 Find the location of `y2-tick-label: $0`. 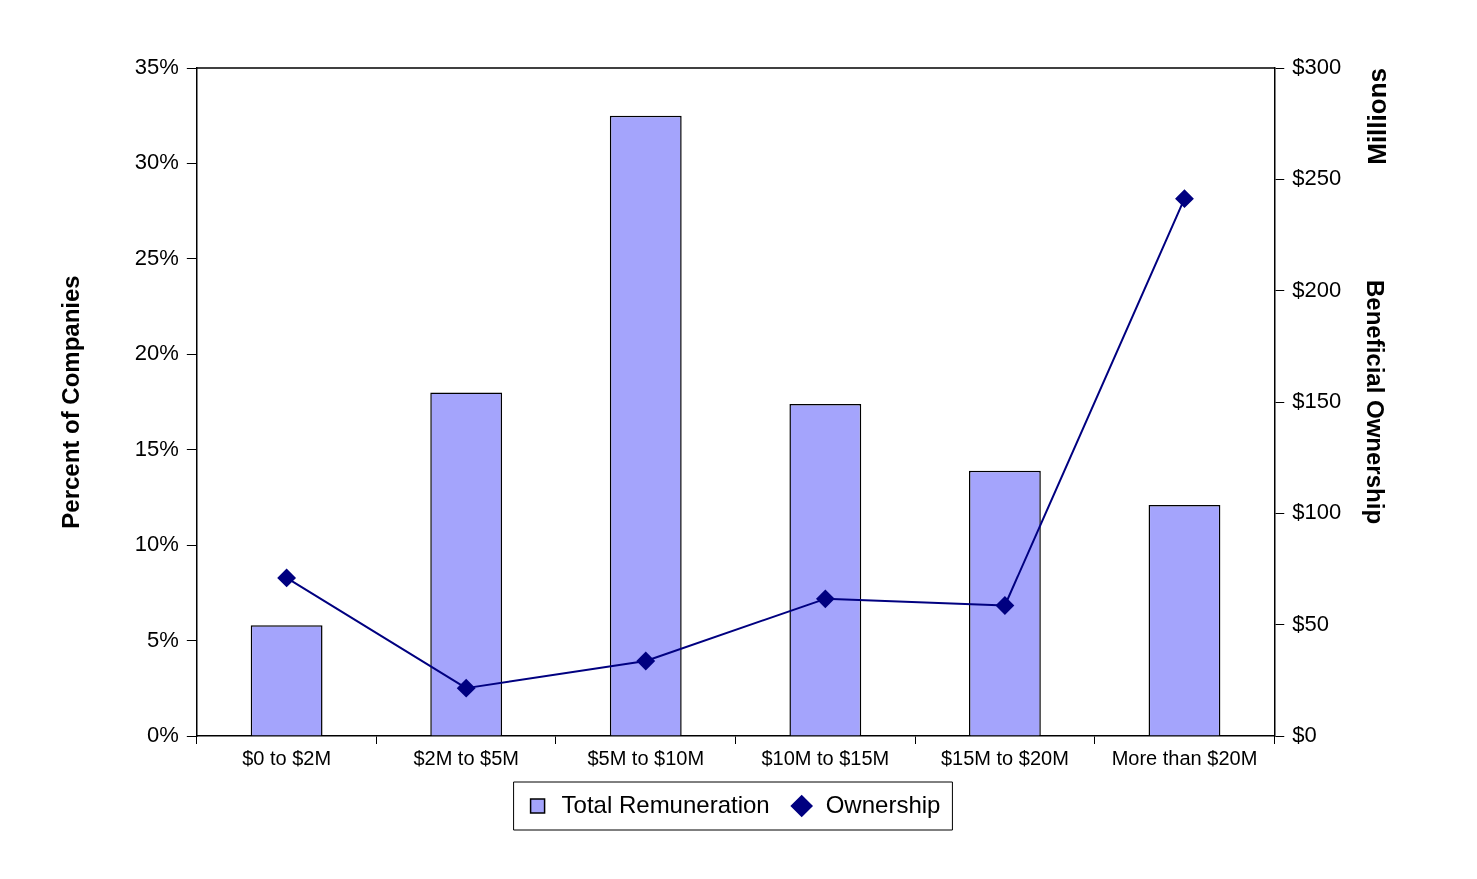

y2-tick-label: $0 is located at coordinates (1304, 735).